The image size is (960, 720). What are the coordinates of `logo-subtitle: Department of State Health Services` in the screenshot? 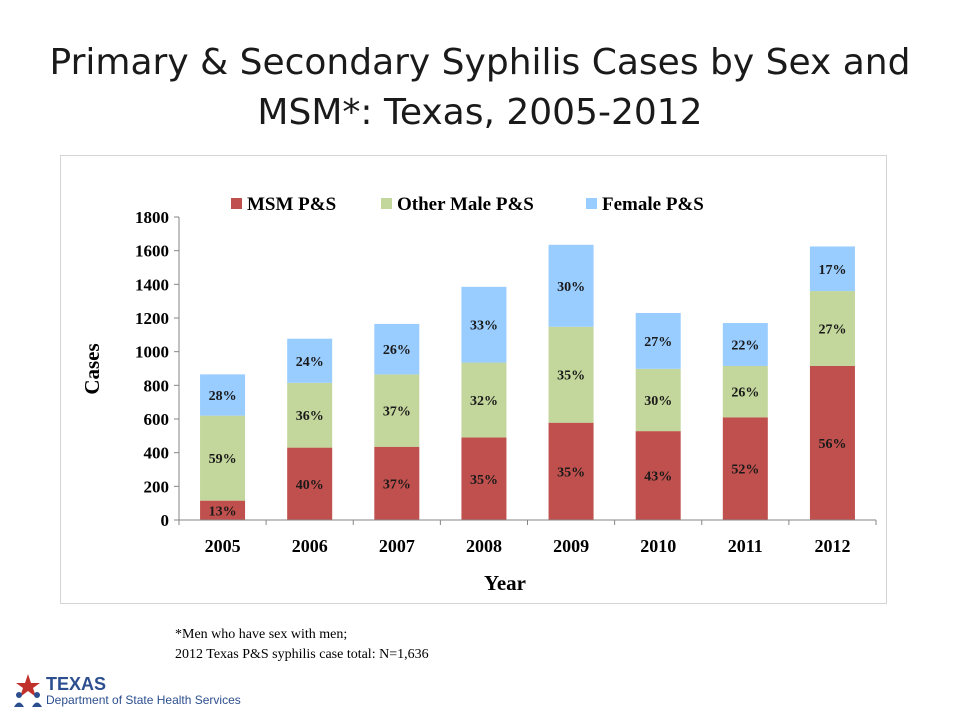 It's located at (143, 700).